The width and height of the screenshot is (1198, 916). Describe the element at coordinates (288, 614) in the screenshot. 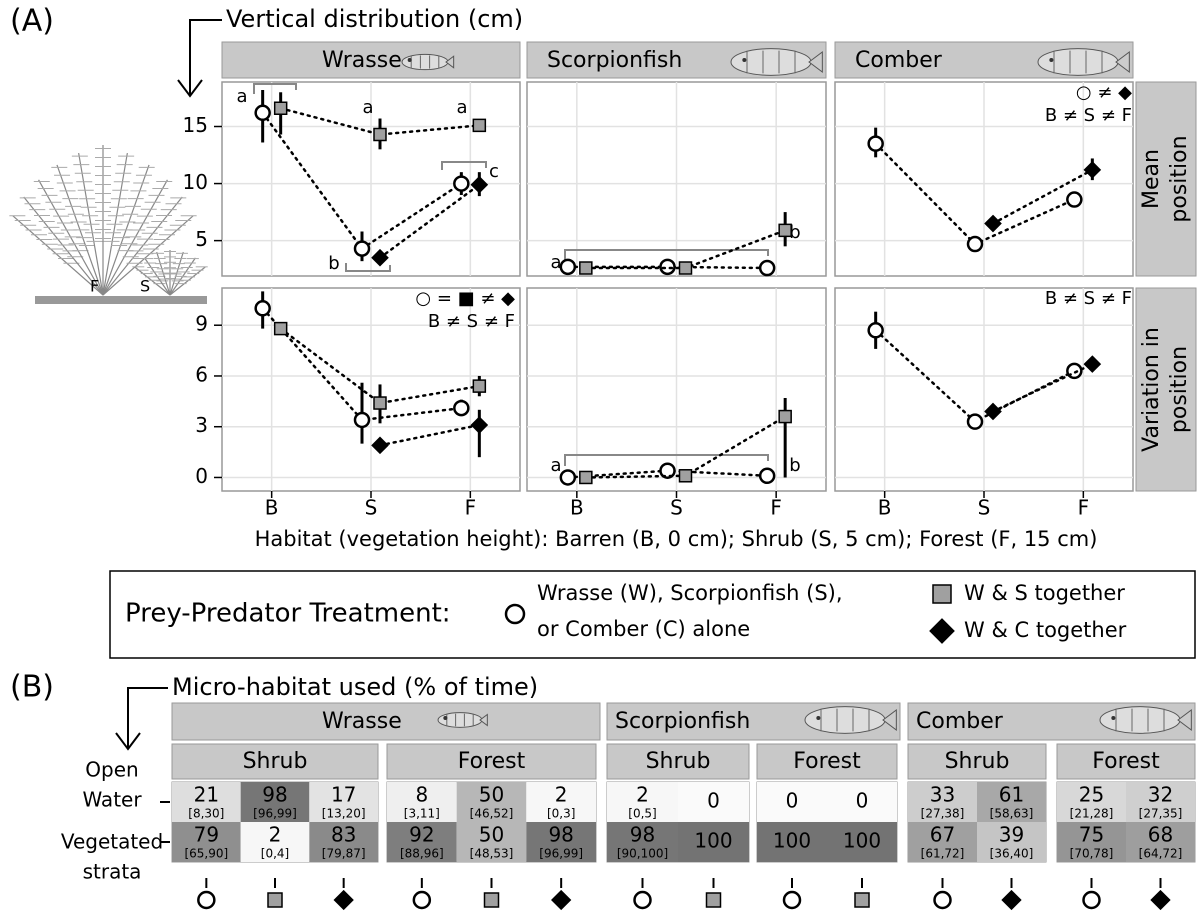

I see `legend-title: Prey-Predator Treatment:` at that location.